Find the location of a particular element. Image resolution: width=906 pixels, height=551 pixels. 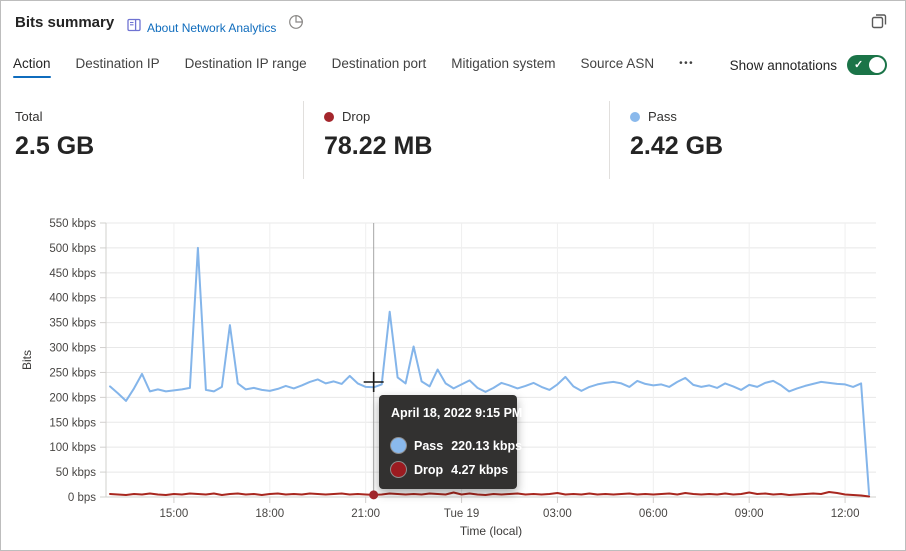

time-pie-icon is located at coordinates (296, 24).